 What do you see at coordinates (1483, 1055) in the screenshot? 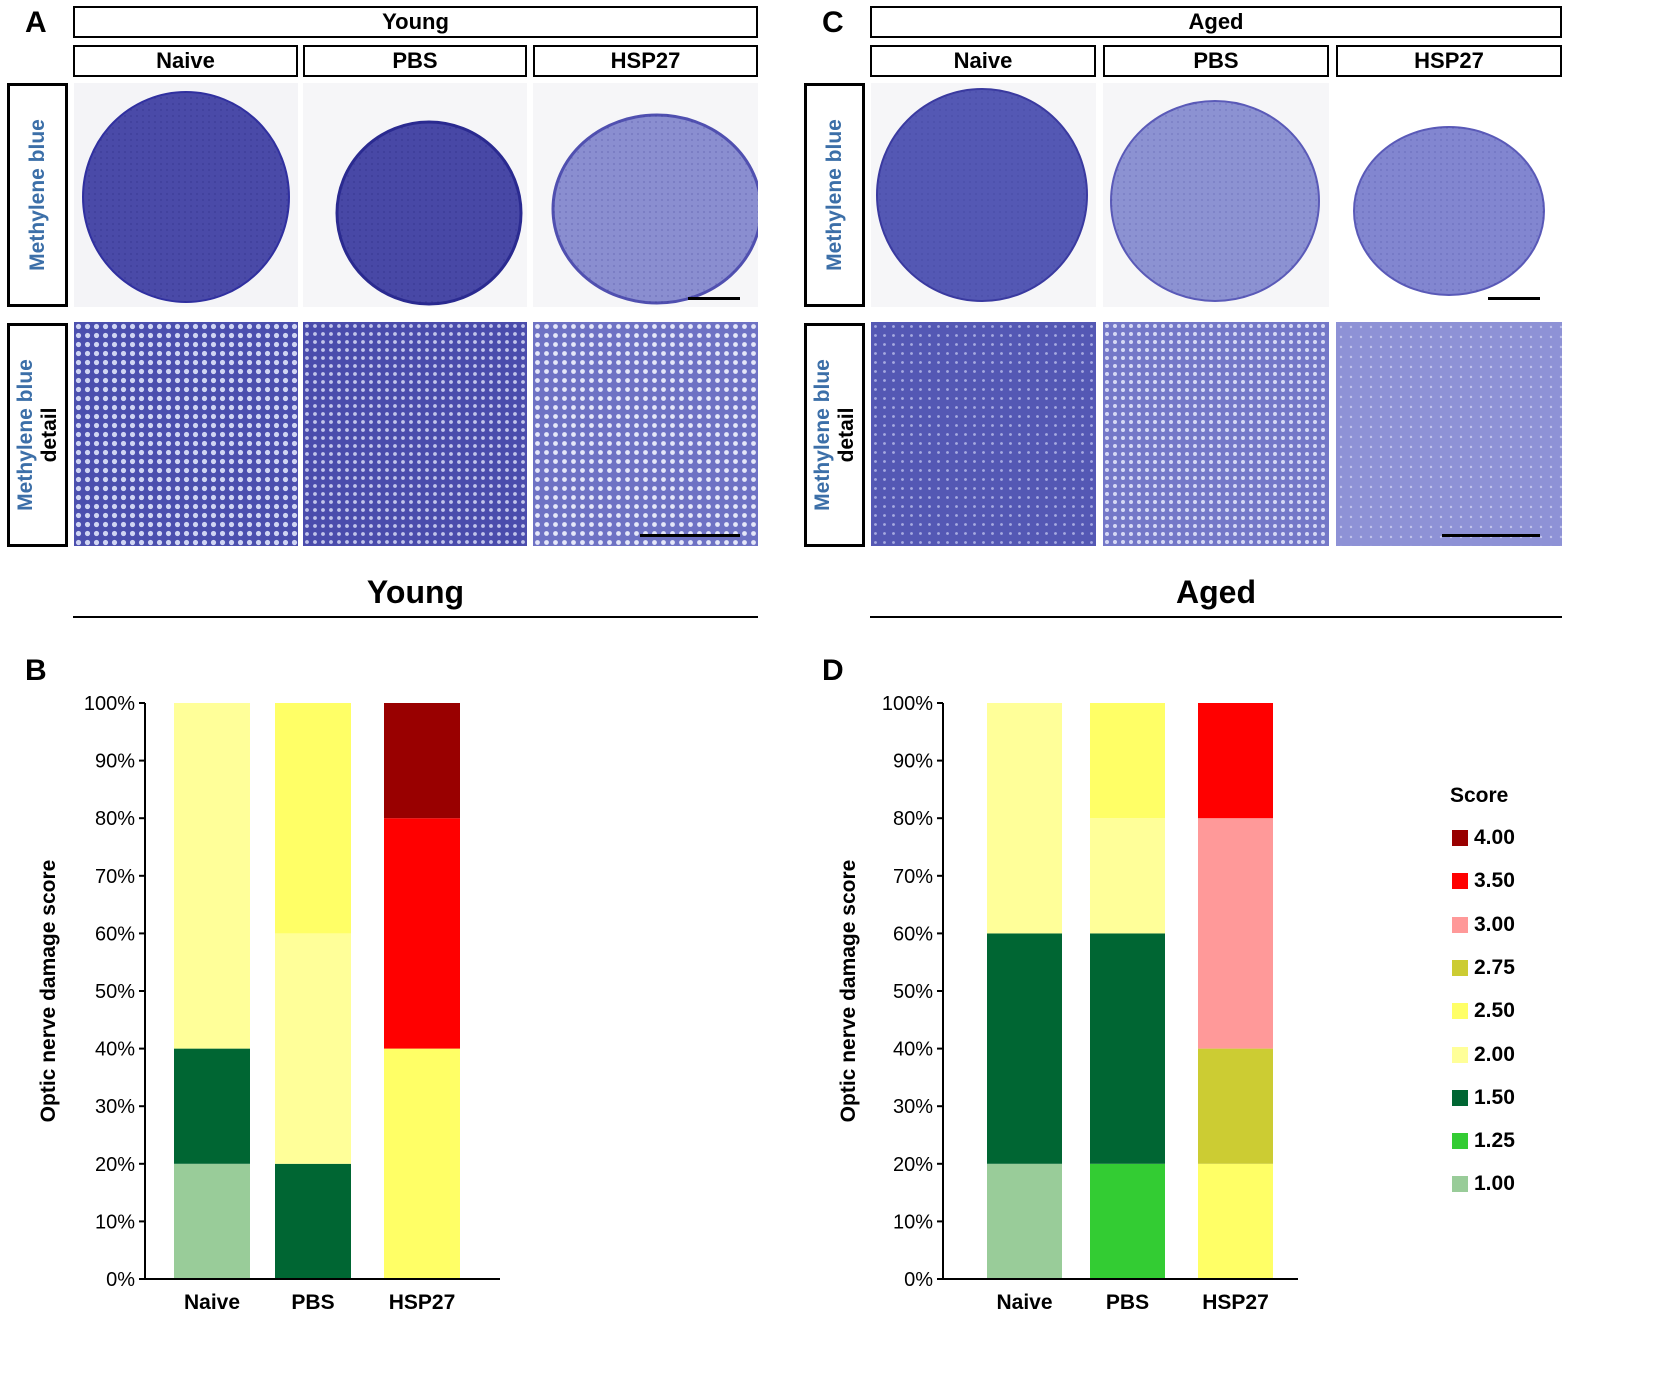
I see `legend-item-2_00: 2.00` at bounding box center [1483, 1055].